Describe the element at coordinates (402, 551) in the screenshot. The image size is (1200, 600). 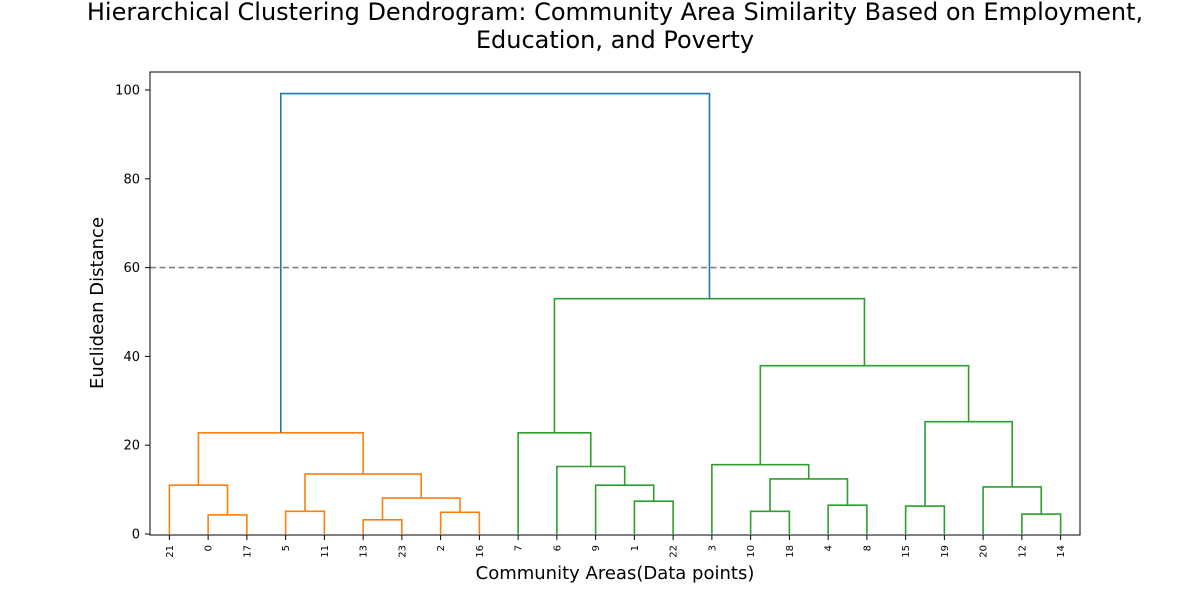
I see `leaf-label: 23` at that location.